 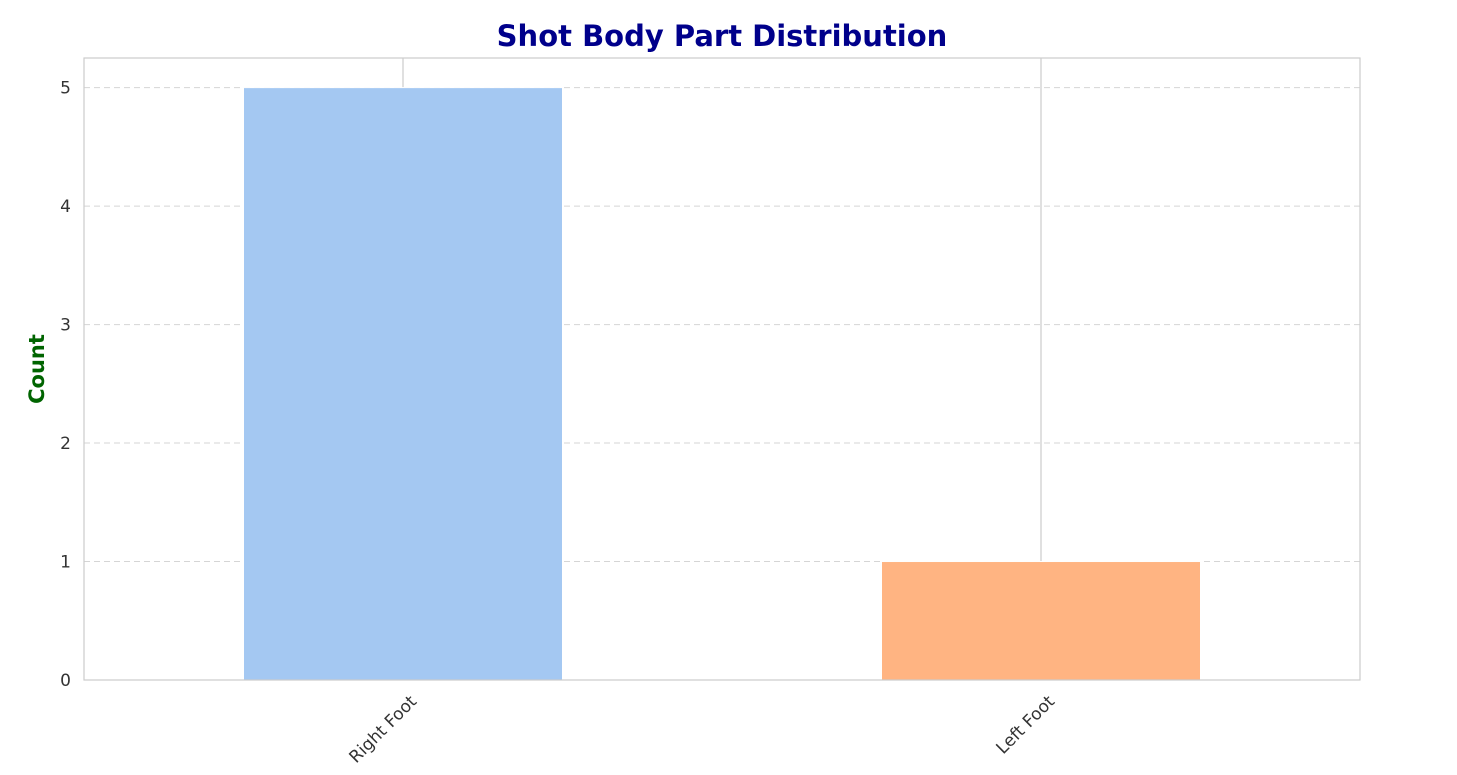 What do you see at coordinates (383, 730) in the screenshot?
I see `x-tick-label: Right Foot` at bounding box center [383, 730].